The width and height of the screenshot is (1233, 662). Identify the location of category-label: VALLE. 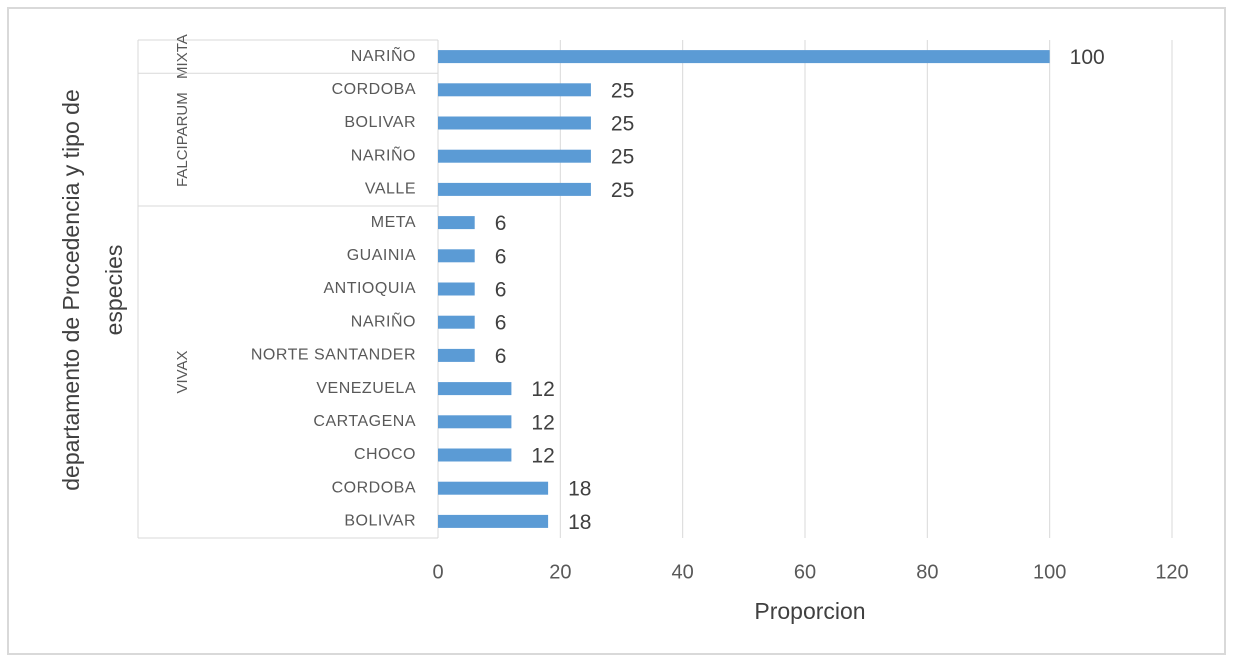
(390, 189).